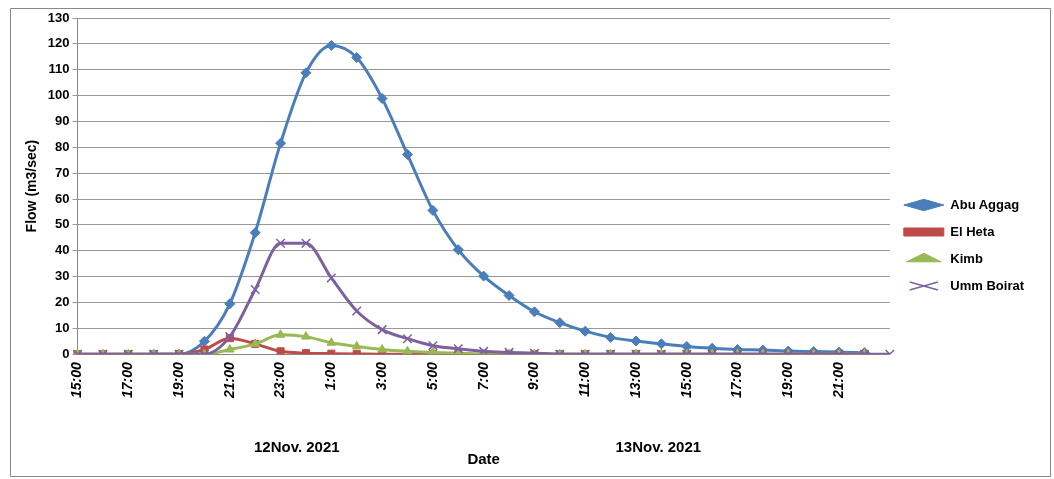  What do you see at coordinates (62, 327) in the screenshot?
I see `y-tick-label: 10` at bounding box center [62, 327].